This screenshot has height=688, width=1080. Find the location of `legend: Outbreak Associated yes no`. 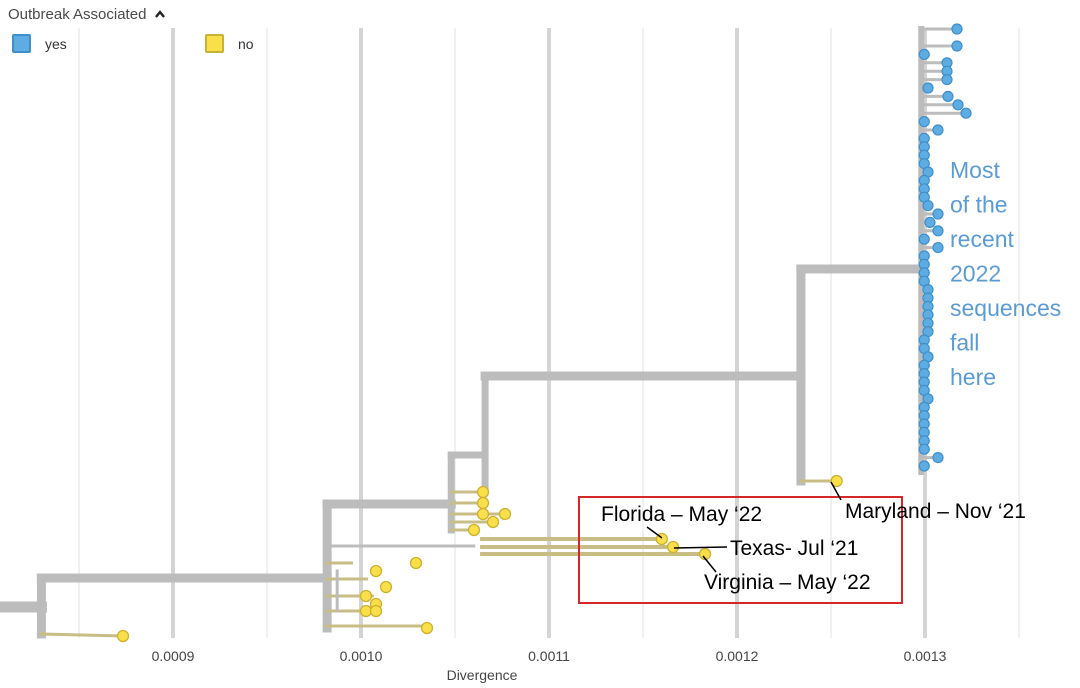

legend: Outbreak Associated yes no is located at coordinates (150, 30).